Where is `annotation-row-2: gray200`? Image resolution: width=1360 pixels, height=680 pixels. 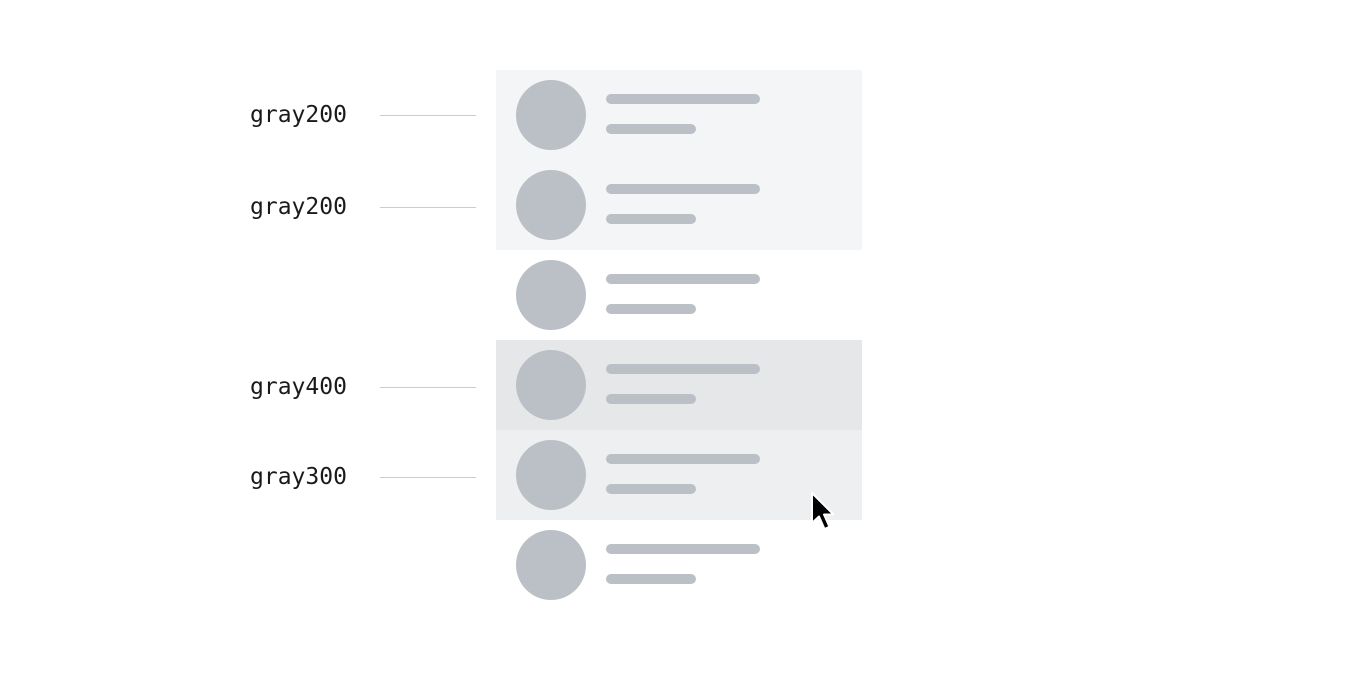 annotation-row-2: gray200 is located at coordinates (363, 207).